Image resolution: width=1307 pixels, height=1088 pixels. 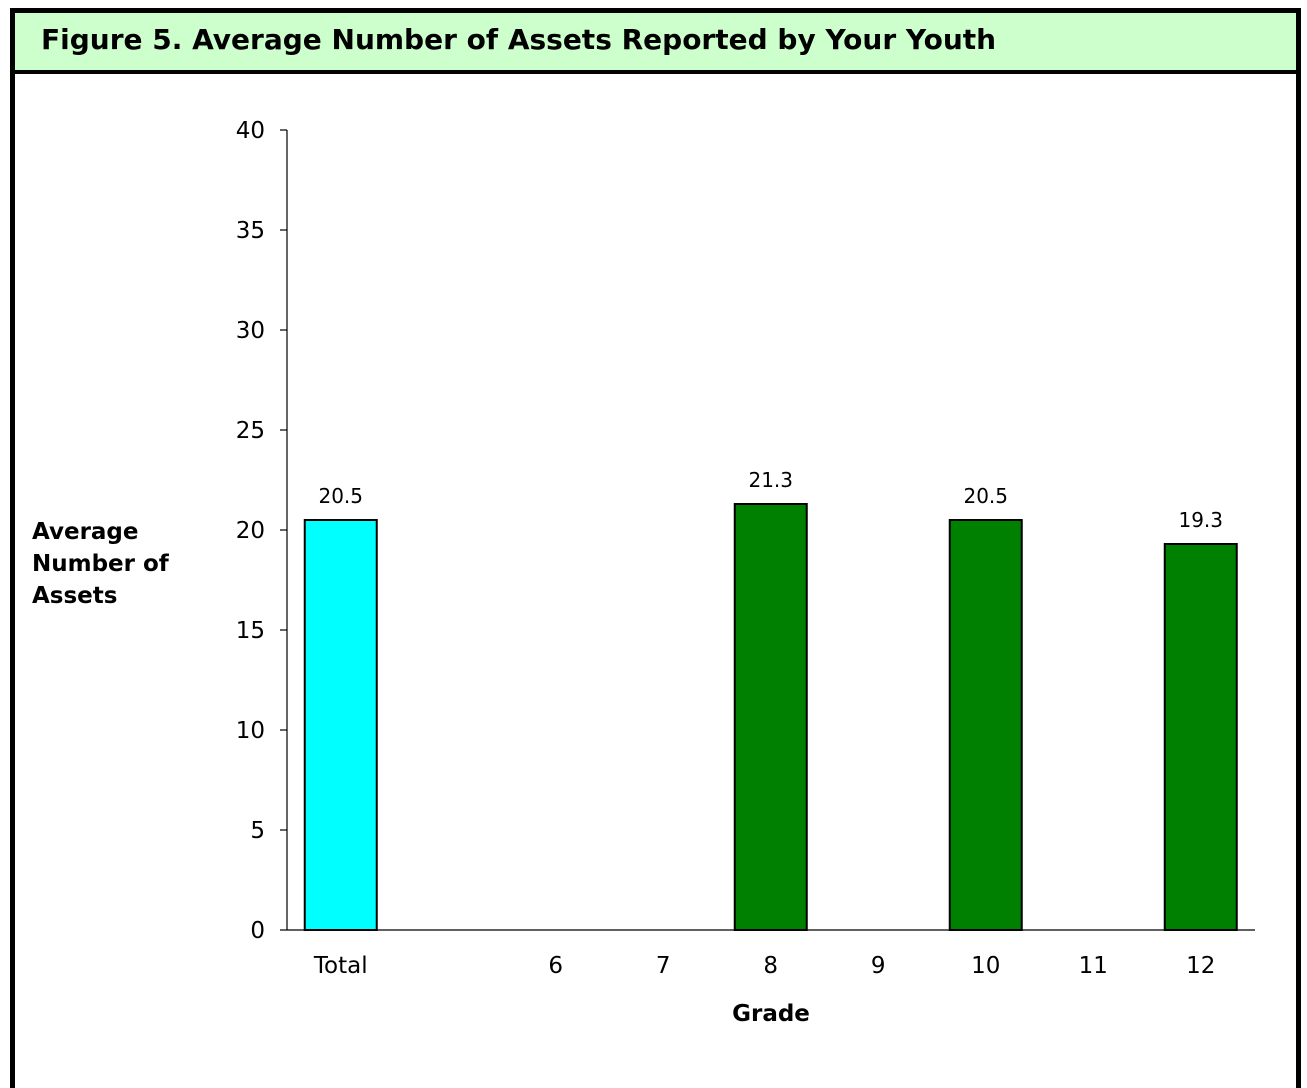 What do you see at coordinates (257, 931) in the screenshot?
I see `y-tick-label: 0` at bounding box center [257, 931].